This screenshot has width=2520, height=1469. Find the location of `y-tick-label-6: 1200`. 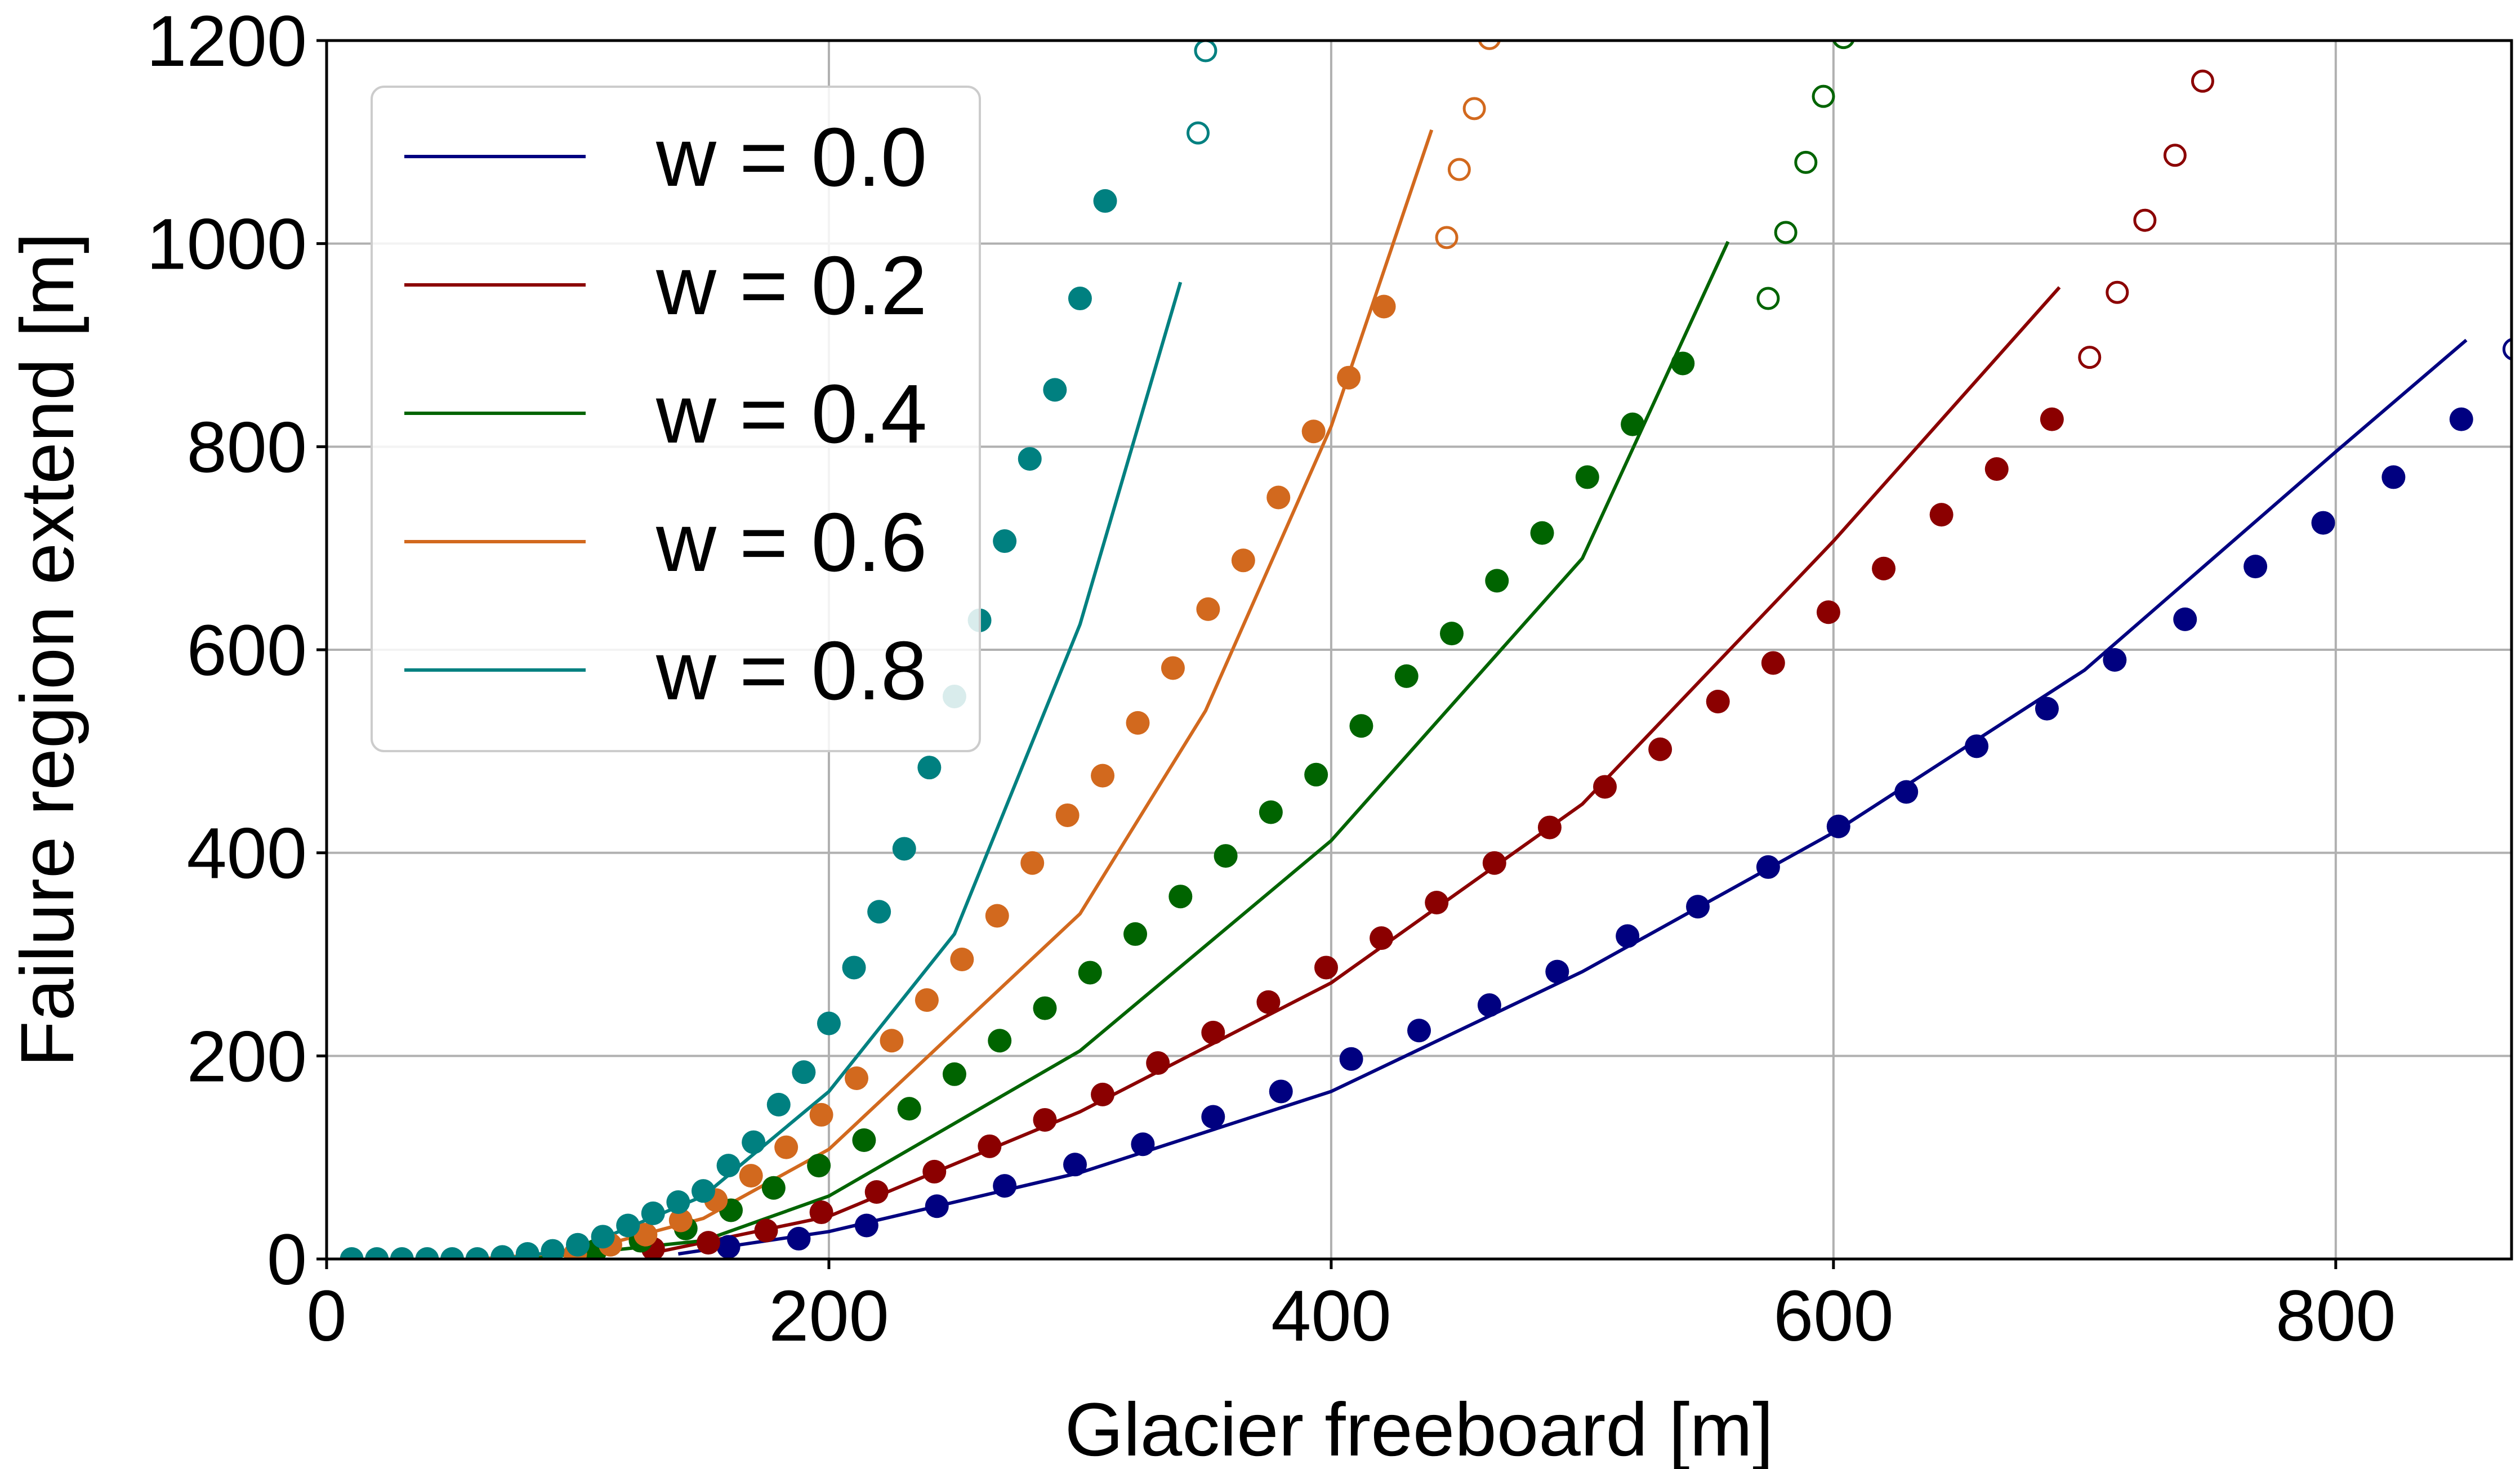

y-tick-label-6: 1200 is located at coordinates (226, 41).